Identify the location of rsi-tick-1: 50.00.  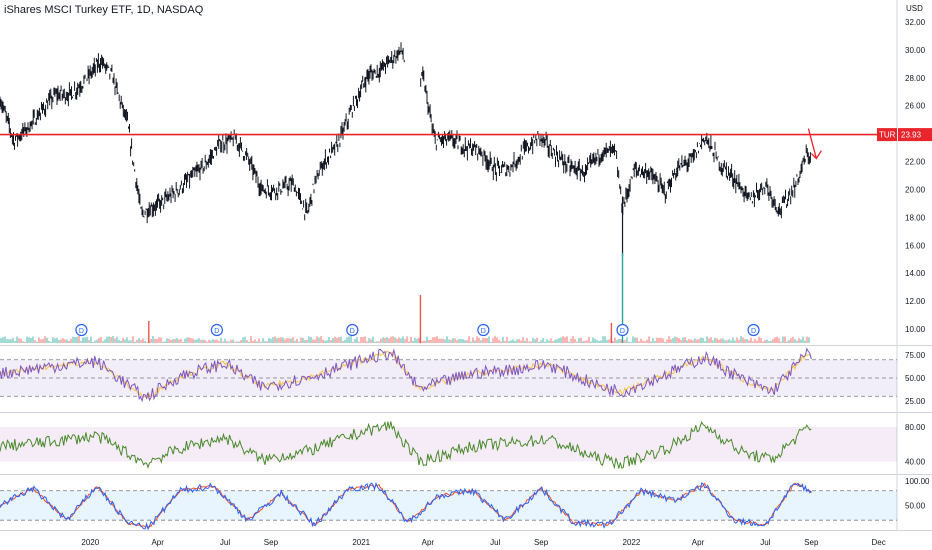
(915, 378).